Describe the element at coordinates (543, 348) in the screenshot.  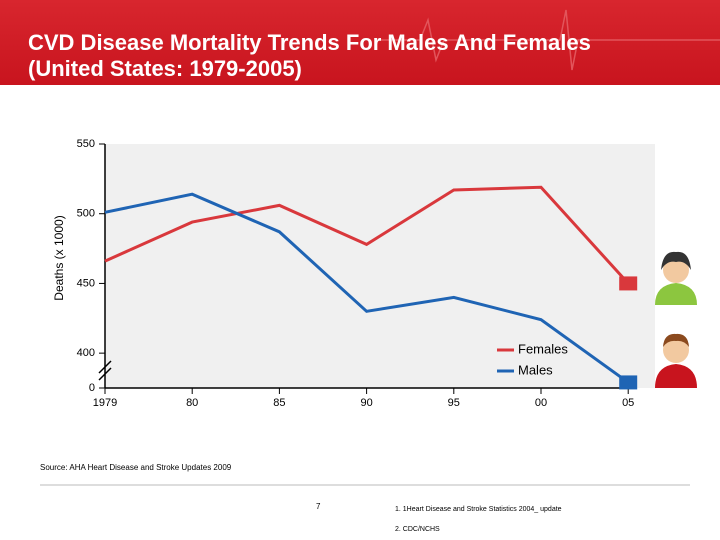
I see `legend-label: Females` at that location.